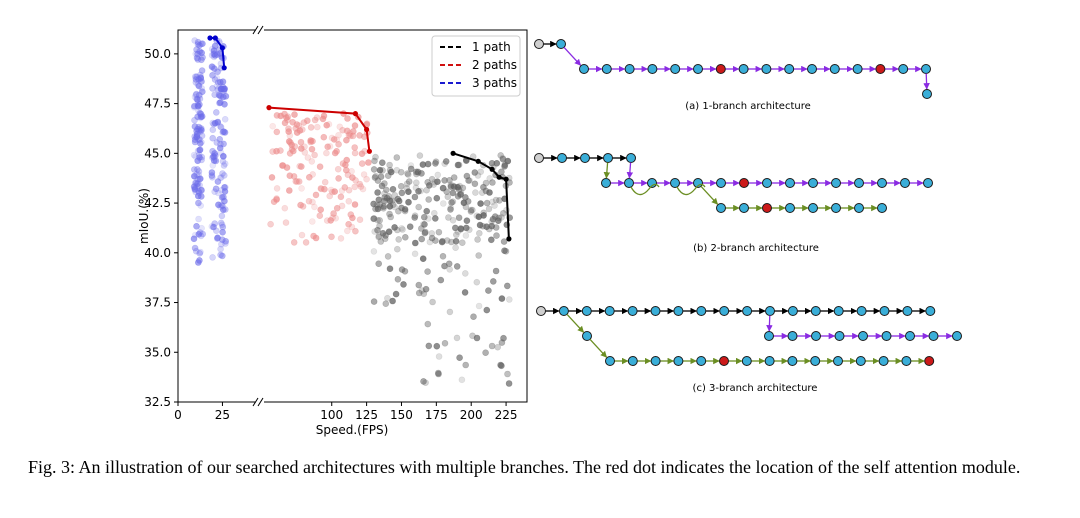 The height and width of the screenshot is (518, 1080). I want to click on x-tick-label: 200, so click(471, 415).